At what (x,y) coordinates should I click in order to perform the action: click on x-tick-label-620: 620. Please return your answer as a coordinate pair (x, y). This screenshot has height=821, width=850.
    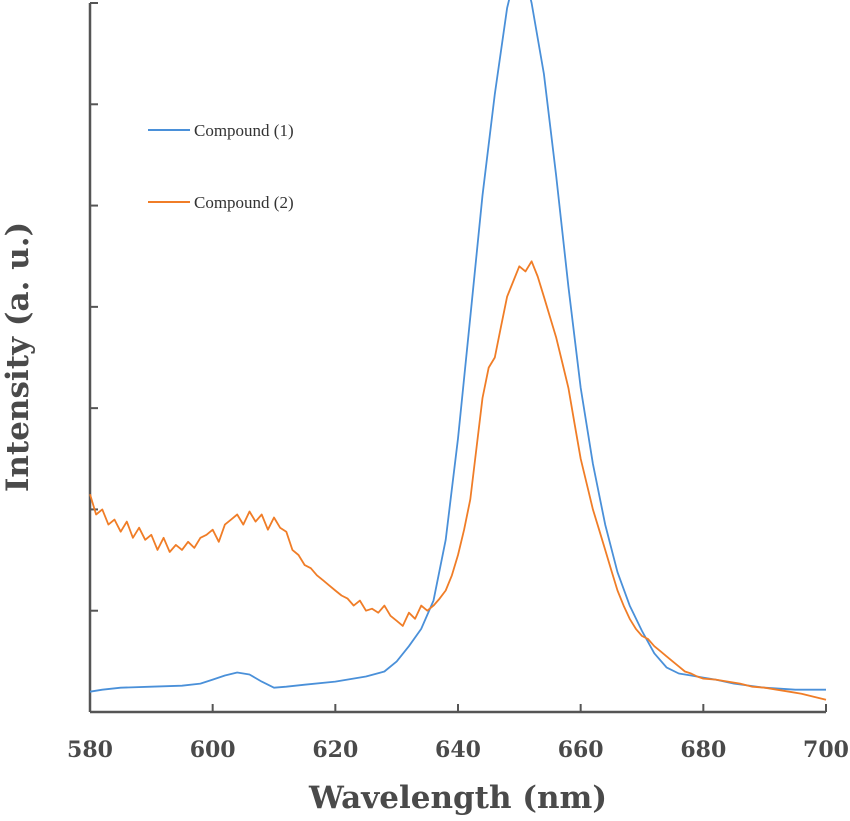
    Looking at the image, I should click on (335, 750).